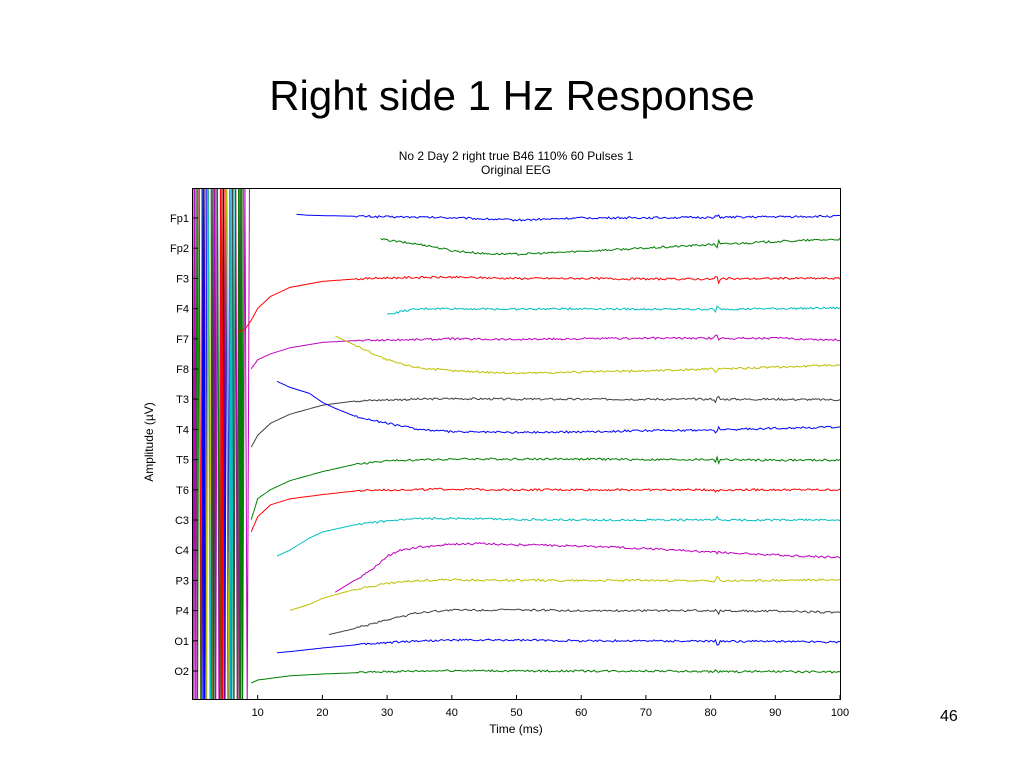  I want to click on trace-f3, so click(539, 304).